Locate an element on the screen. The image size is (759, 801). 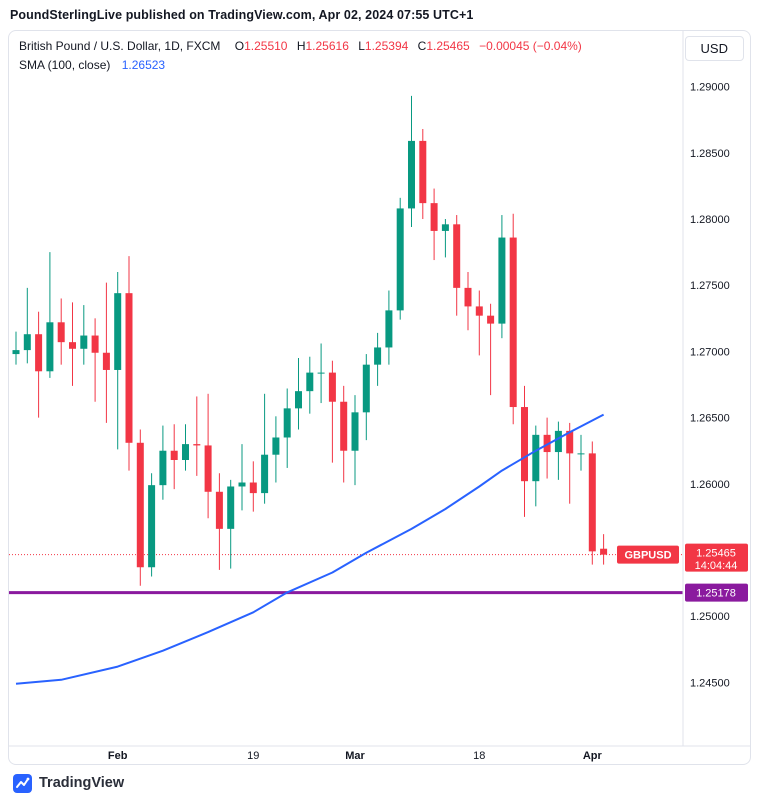
high-value: 1.25616 is located at coordinates (327, 46).